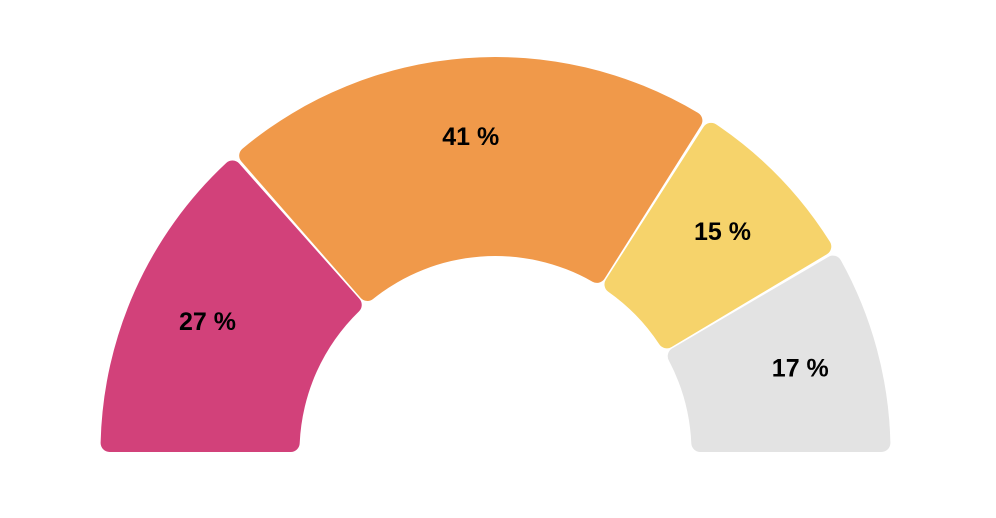 This screenshot has height=518, width=996. I want to click on slice-label-0: 27 %, so click(207, 322).